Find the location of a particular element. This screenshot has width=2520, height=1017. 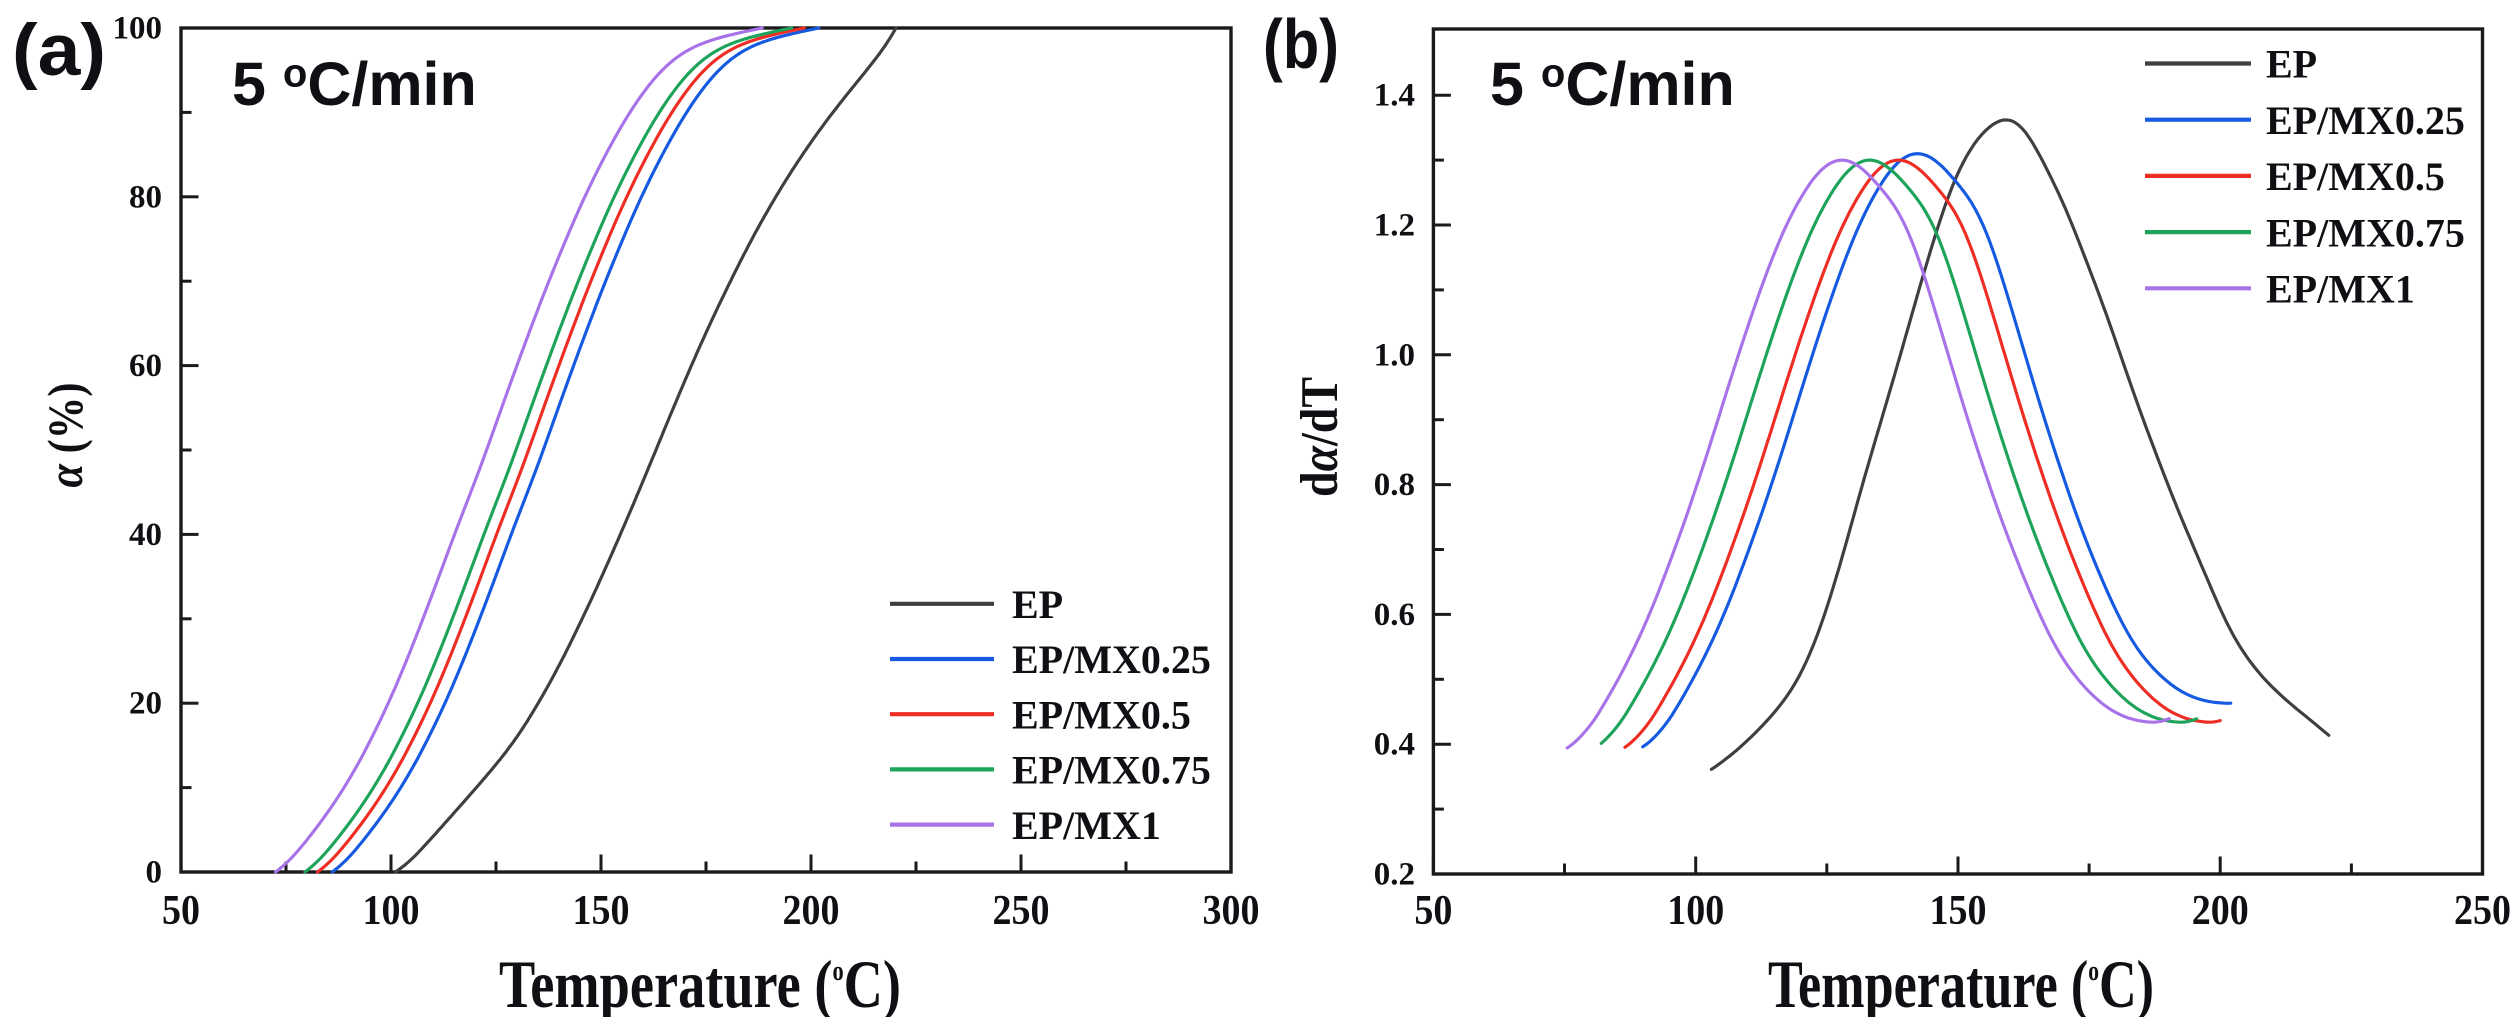

svg-text: 80 is located at coordinates (145, 197).